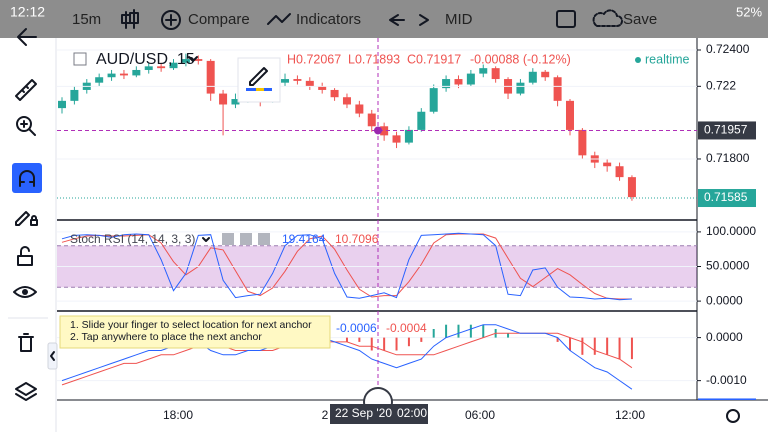  What do you see at coordinates (27, 12) in the screenshot?
I see `clock: 12:12` at bounding box center [27, 12].